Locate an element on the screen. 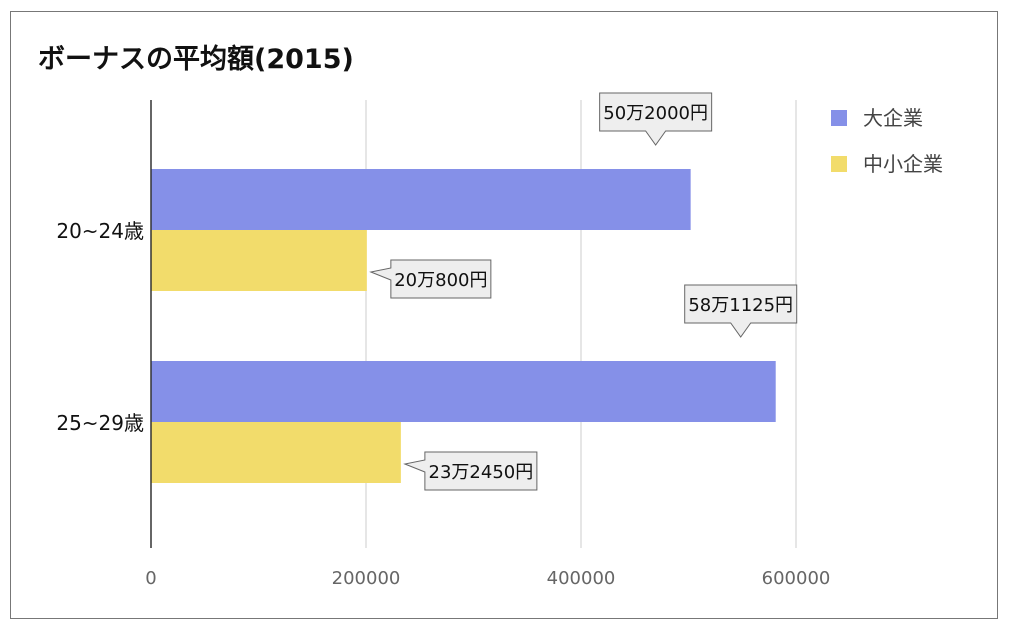  x-tick-label: 0 is located at coordinates (150, 578).